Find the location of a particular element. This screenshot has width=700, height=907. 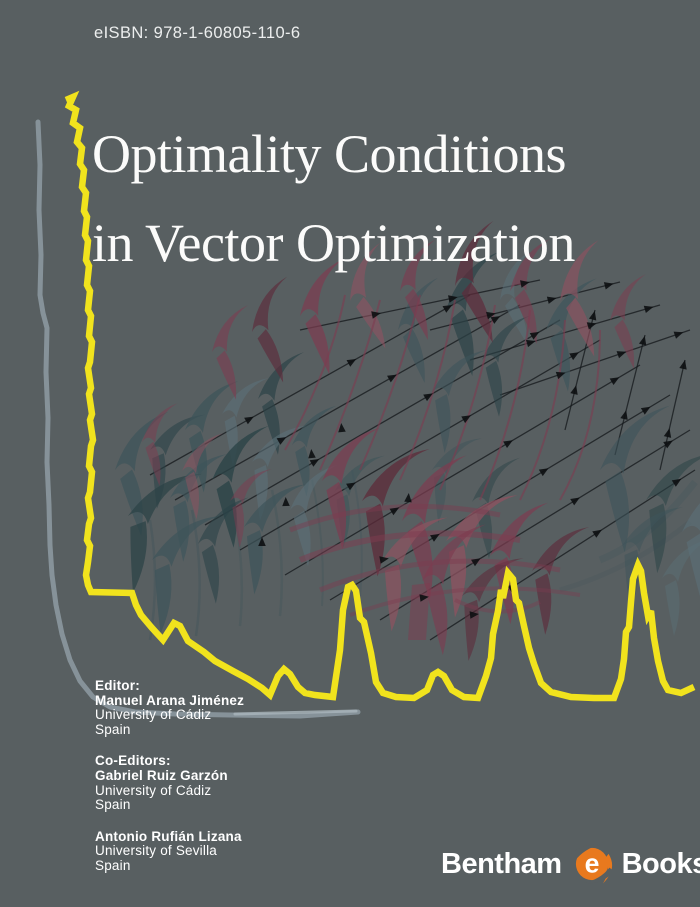

publisher-logo: Bentham e Books is located at coordinates (570, 864).